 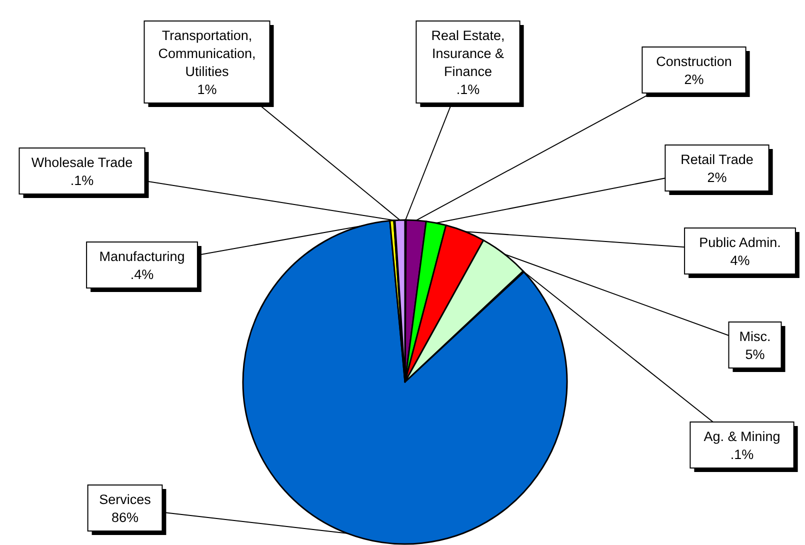 What do you see at coordinates (740, 242) in the screenshot?
I see `slice-label: Public Admin.` at bounding box center [740, 242].